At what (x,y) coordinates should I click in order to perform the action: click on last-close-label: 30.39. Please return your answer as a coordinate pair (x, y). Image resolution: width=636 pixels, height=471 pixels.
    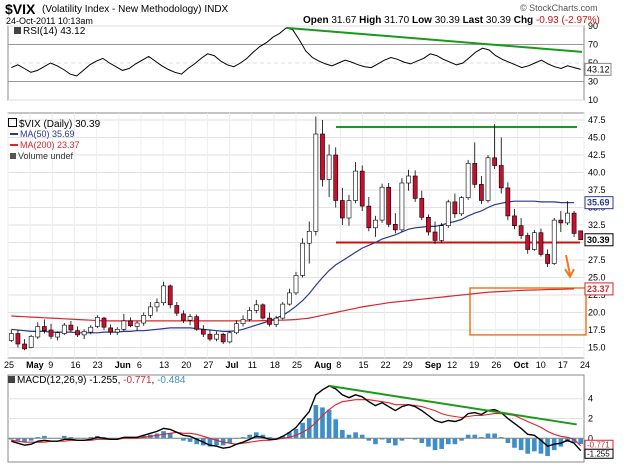
    Looking at the image, I should click on (598, 240).